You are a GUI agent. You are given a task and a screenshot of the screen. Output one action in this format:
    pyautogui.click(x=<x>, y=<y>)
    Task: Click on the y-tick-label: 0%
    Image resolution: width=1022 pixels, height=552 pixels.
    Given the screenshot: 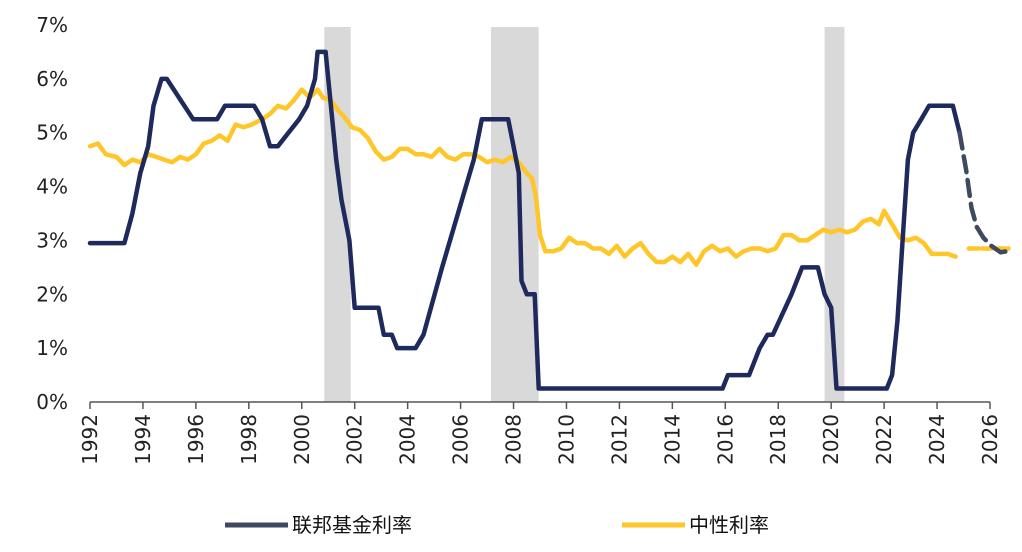 What is the action you would take?
    pyautogui.click(x=52, y=402)
    